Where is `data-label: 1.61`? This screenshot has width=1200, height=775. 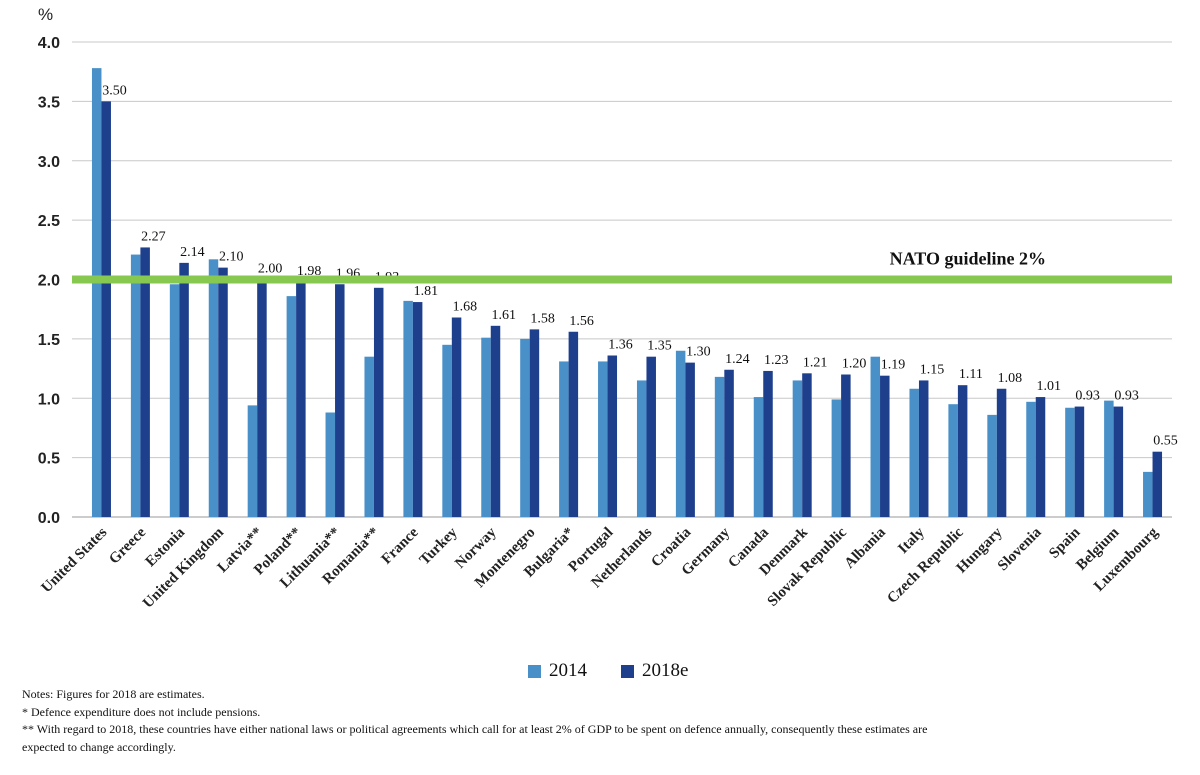 data-label: 1.61 is located at coordinates (504, 315).